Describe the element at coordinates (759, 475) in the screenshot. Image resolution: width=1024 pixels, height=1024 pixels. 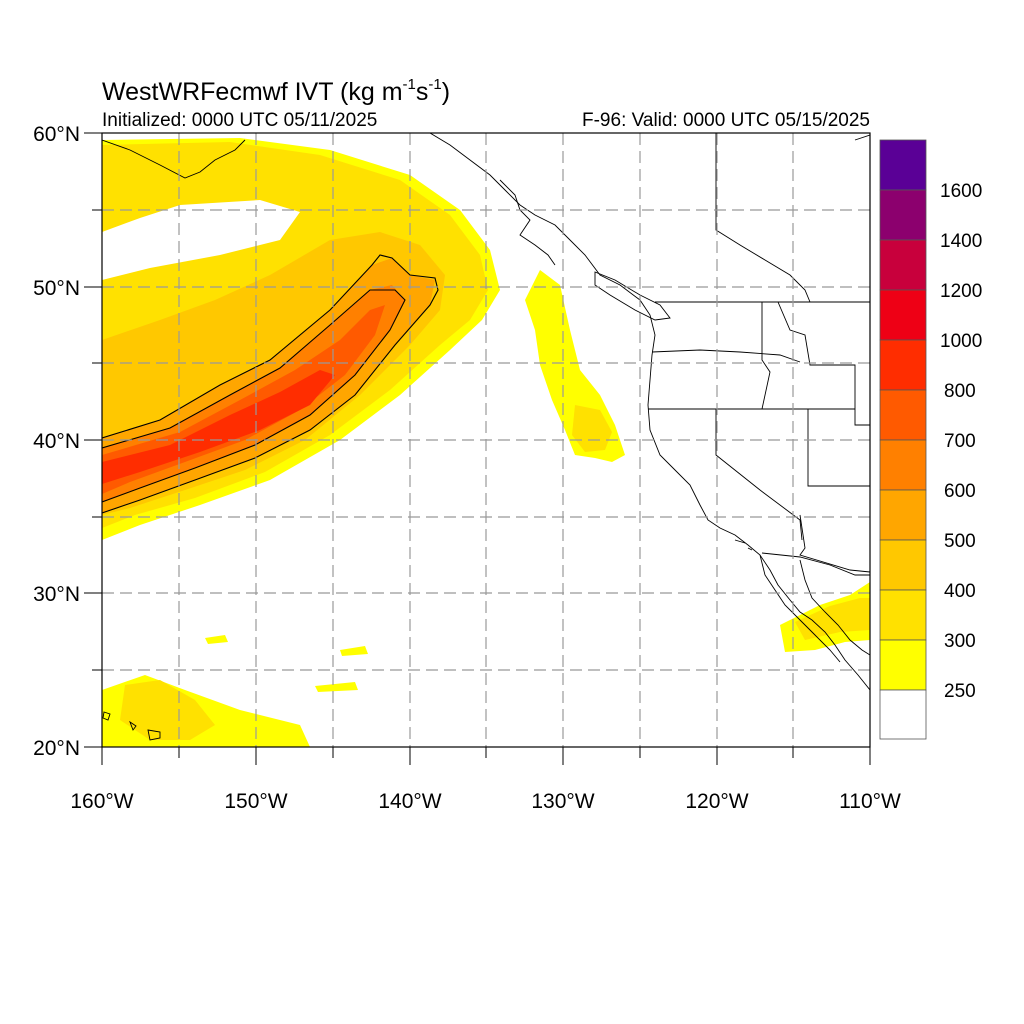
I see `ca-nv-border` at that location.